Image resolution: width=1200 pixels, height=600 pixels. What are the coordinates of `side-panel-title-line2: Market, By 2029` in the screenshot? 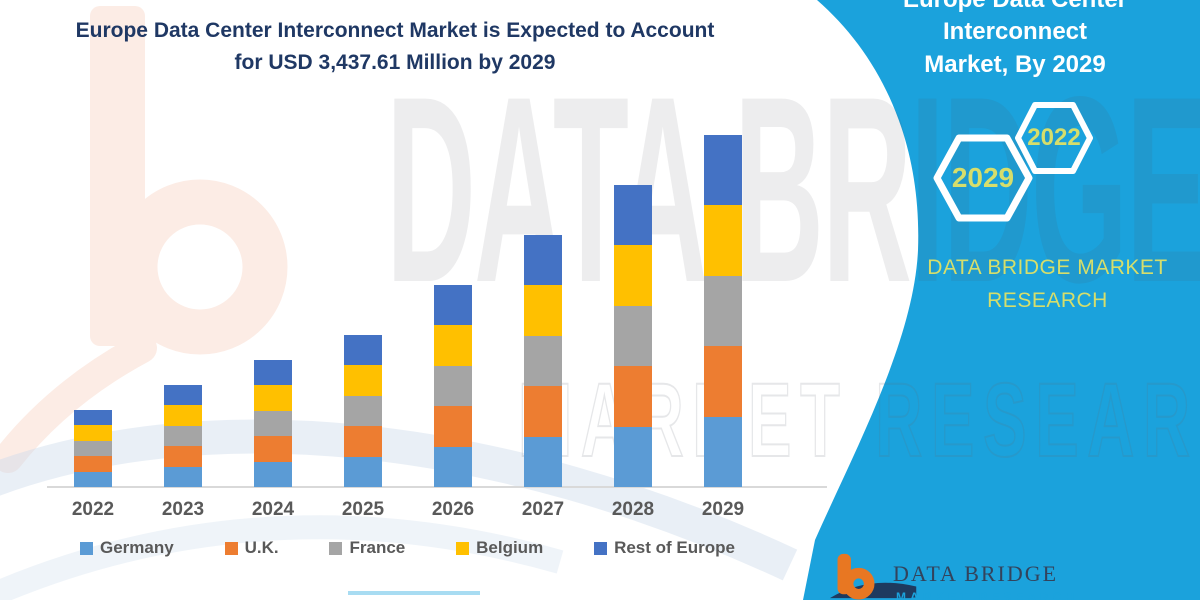 It's located at (1015, 64).